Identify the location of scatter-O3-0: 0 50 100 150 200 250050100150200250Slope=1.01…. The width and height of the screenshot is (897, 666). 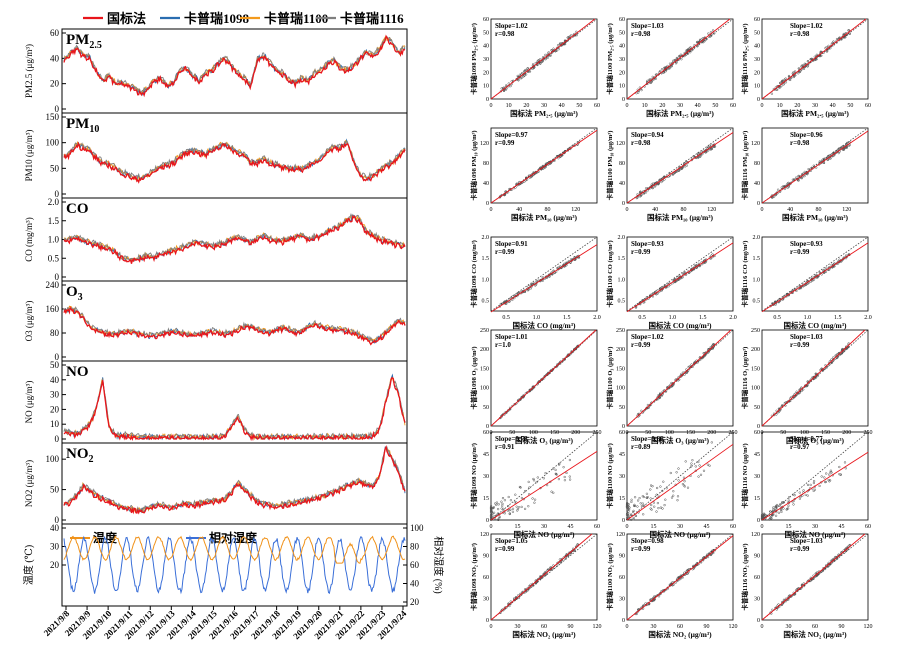
(535, 386).